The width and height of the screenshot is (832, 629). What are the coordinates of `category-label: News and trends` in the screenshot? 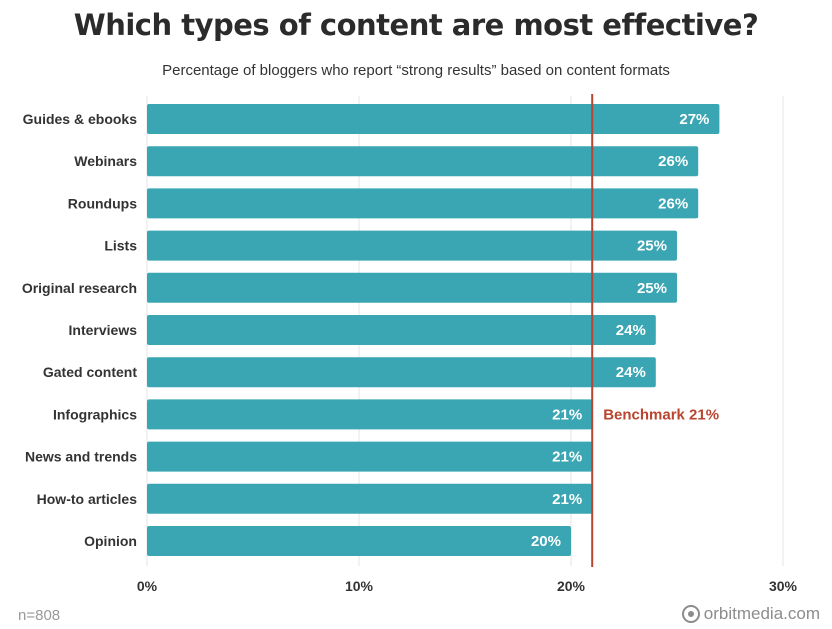 It's located at (81, 457).